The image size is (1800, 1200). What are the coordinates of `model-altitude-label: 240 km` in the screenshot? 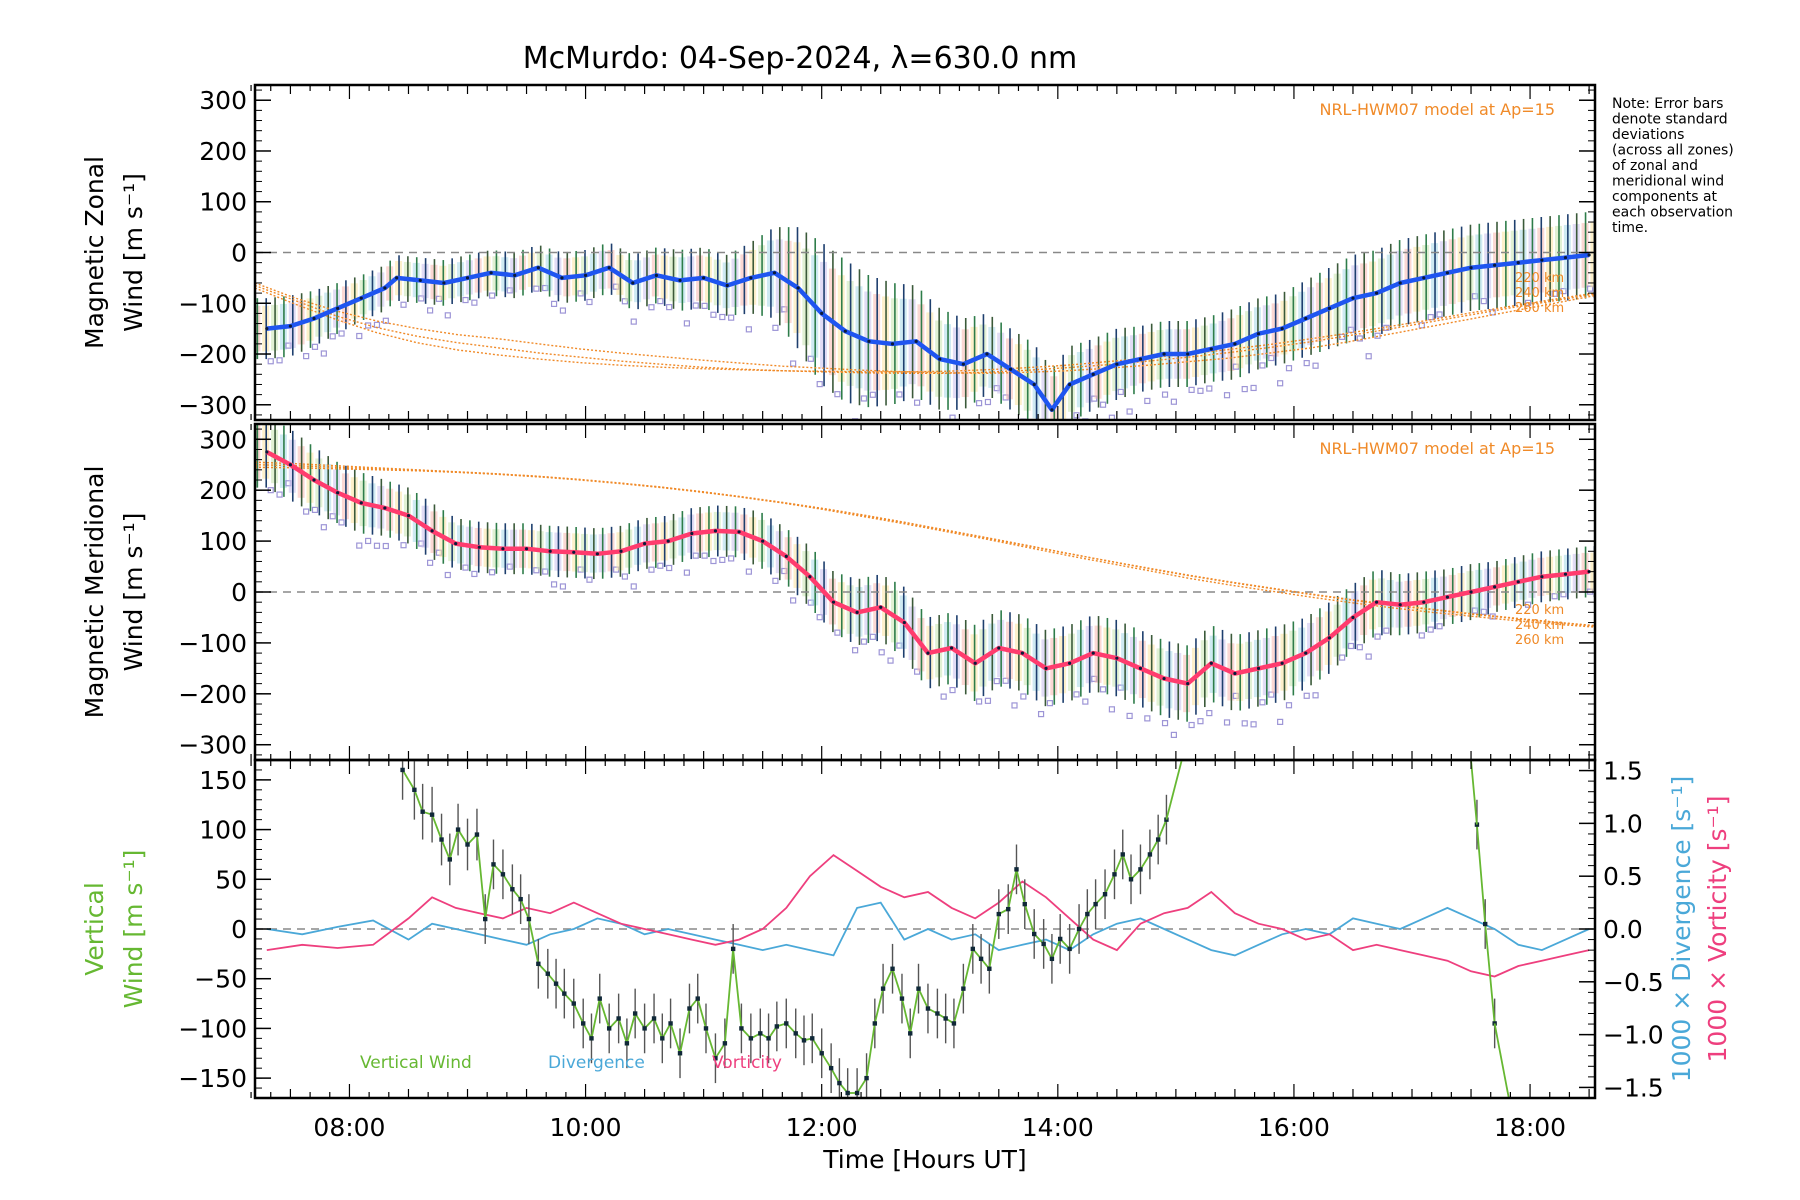 It's located at (1539, 625).